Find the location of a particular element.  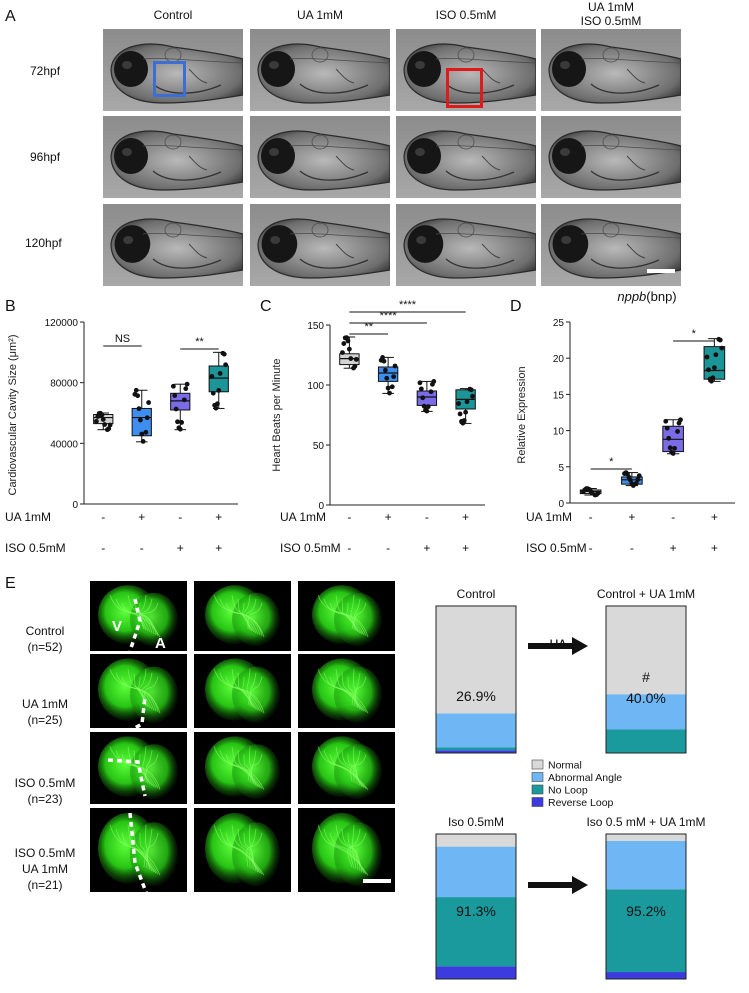

row-e-iso-l1: ISO 0.5mM is located at coordinates (45, 783).